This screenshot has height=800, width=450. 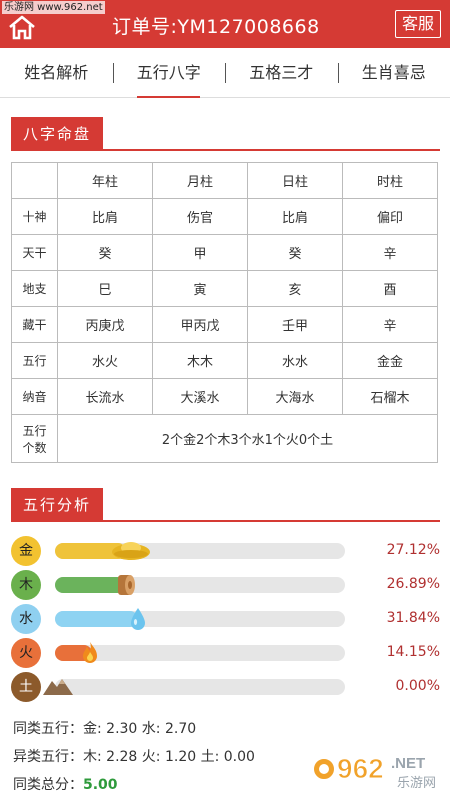 What do you see at coordinates (57, 134) in the screenshot?
I see `bazi-section-title: 八字命盘` at bounding box center [57, 134].